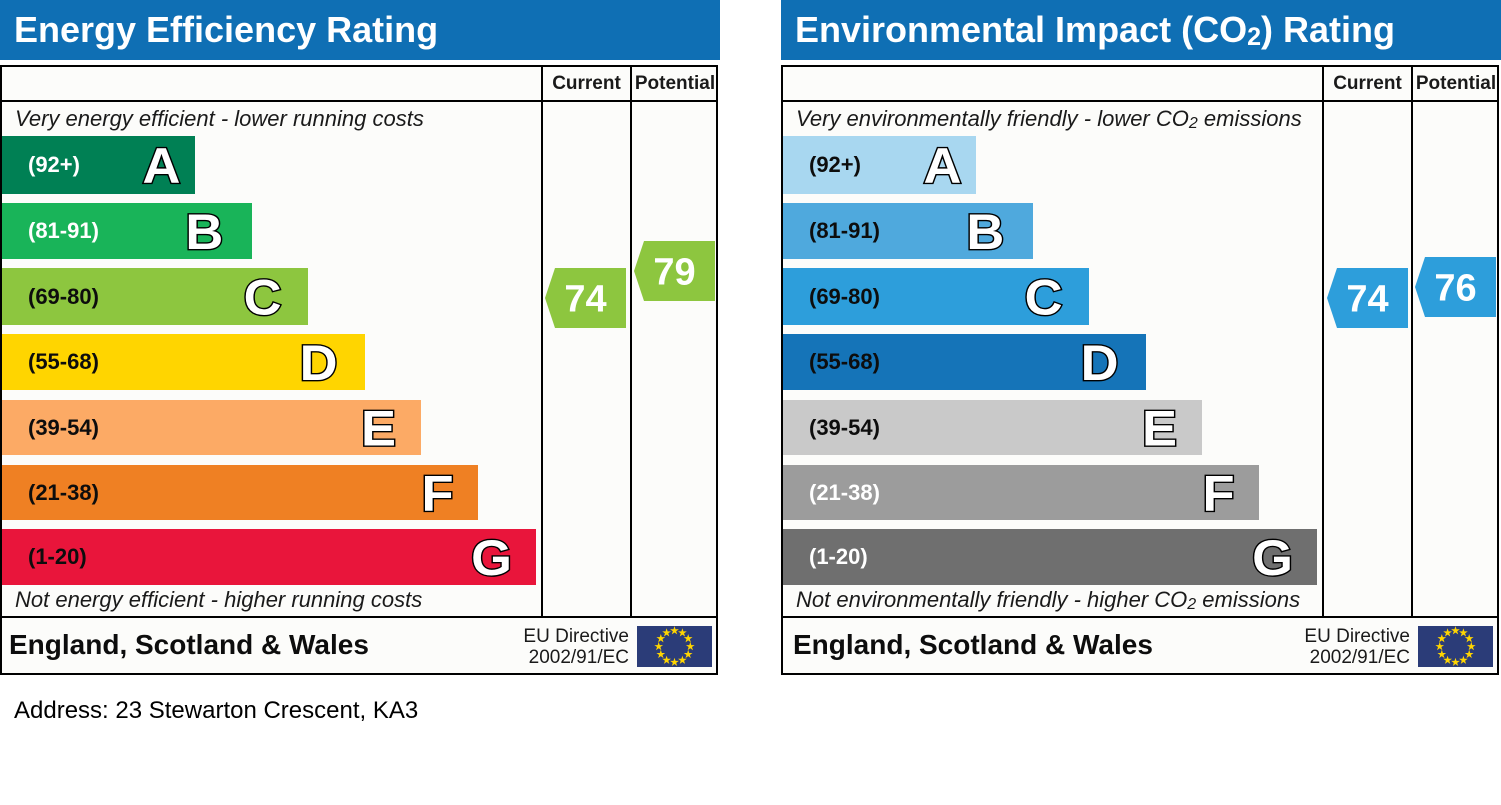  What do you see at coordinates (1455, 289) in the screenshot?
I see `svg-text: 76` at bounding box center [1455, 289].